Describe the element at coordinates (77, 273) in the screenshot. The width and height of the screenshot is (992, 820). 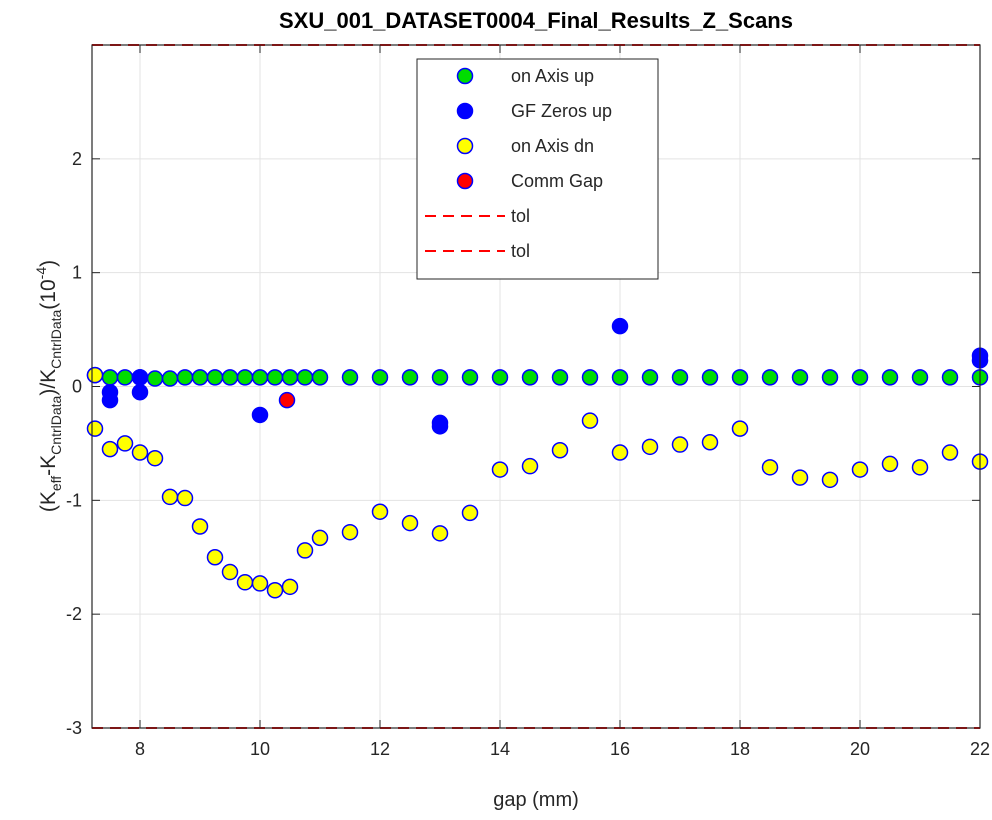
I see `y-tick-label: 1` at that location.